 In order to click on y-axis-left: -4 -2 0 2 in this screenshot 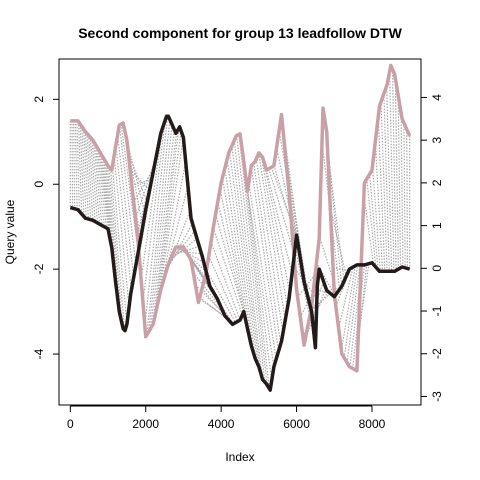, I will do `click(46, 227)`.